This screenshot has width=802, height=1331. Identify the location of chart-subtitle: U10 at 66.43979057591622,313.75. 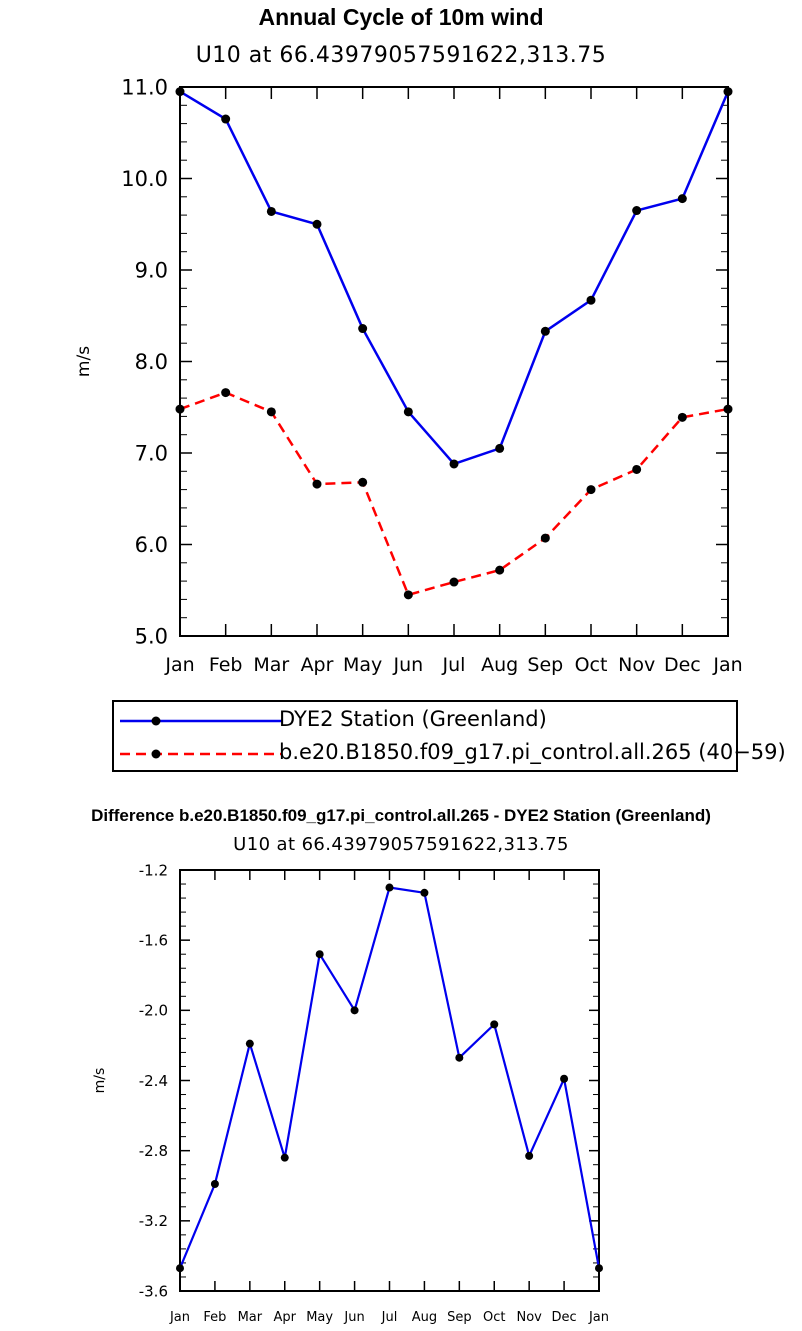
(401, 55).